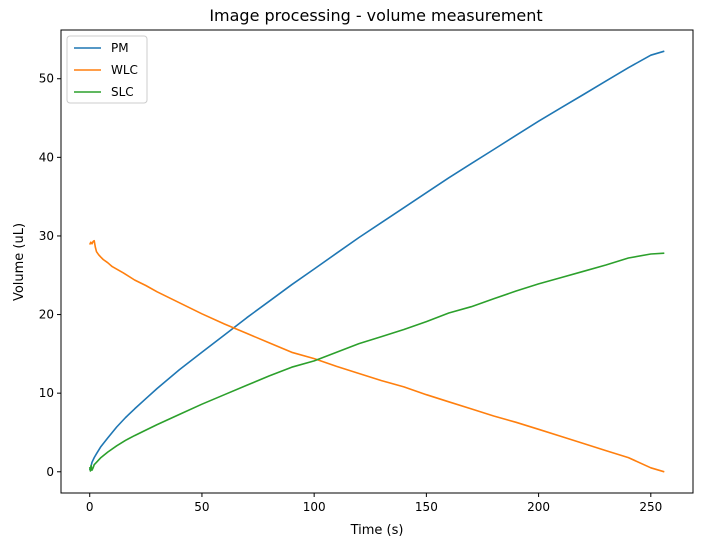  I want to click on legend-label-slc: SLC, so click(122, 92).